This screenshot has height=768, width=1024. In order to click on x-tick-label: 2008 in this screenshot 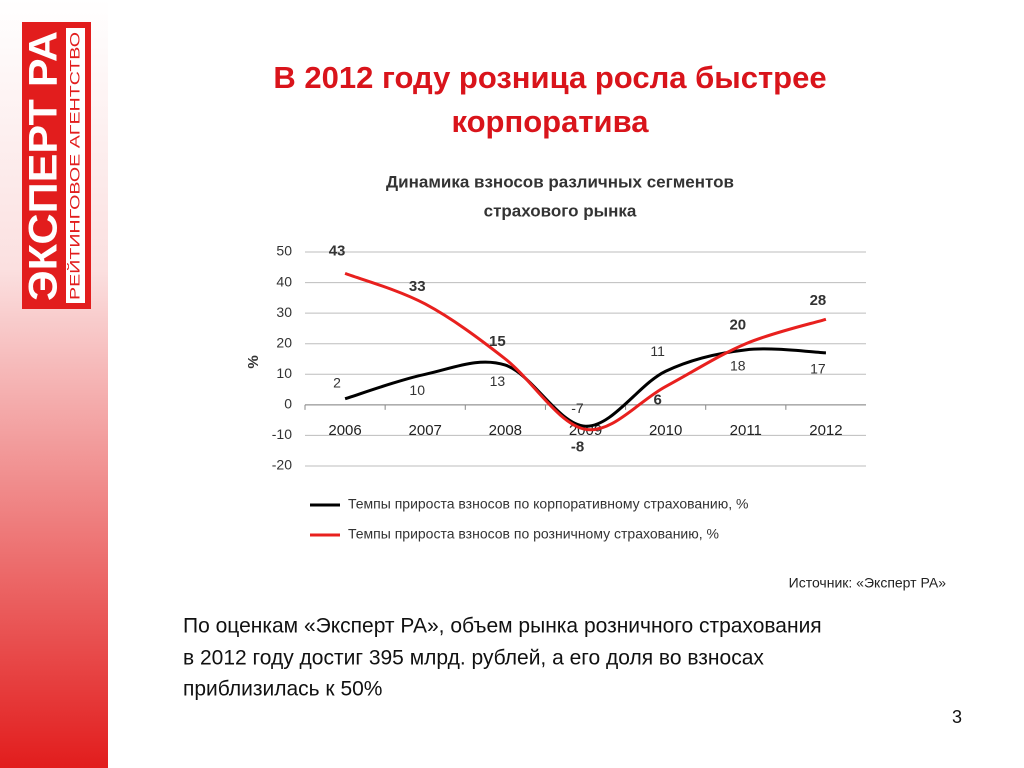, I will do `click(505, 430)`.